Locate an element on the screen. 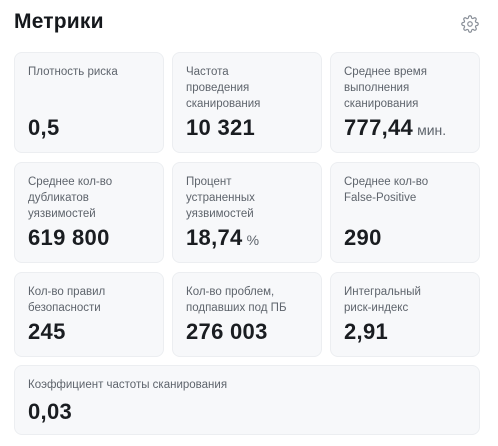 This screenshot has height=446, width=498. metric-label: Процент устраненных уязвимостей is located at coordinates (220, 198).